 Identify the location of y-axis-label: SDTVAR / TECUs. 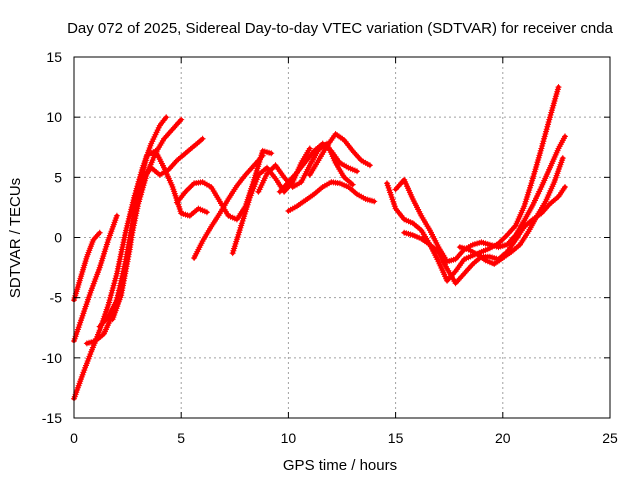
(15, 238).